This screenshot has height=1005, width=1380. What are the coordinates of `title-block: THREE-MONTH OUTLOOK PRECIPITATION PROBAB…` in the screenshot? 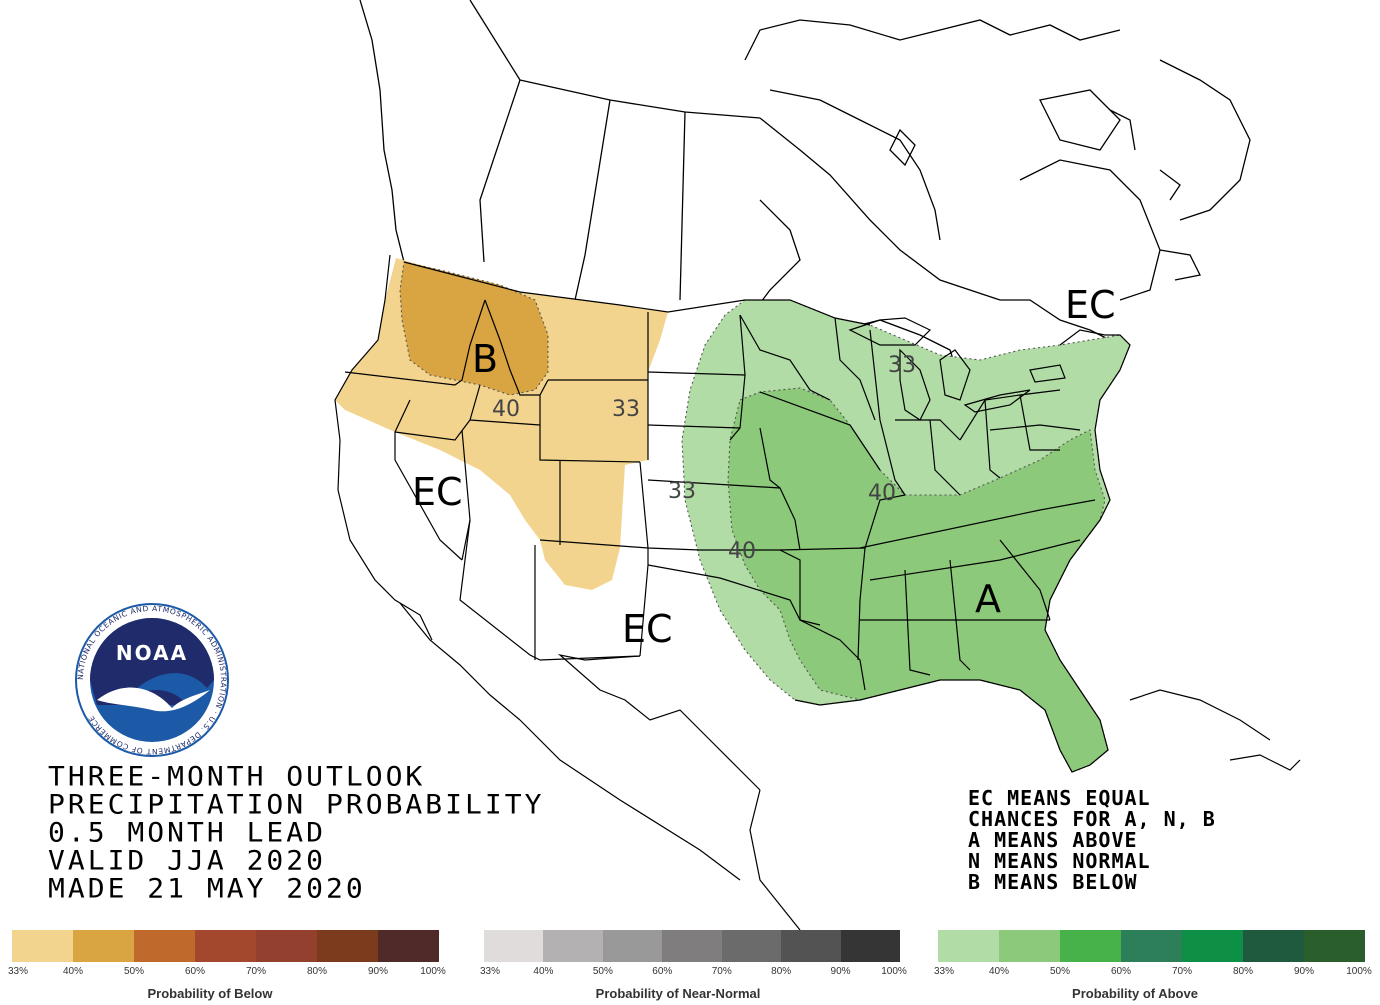 It's located at (296, 833).